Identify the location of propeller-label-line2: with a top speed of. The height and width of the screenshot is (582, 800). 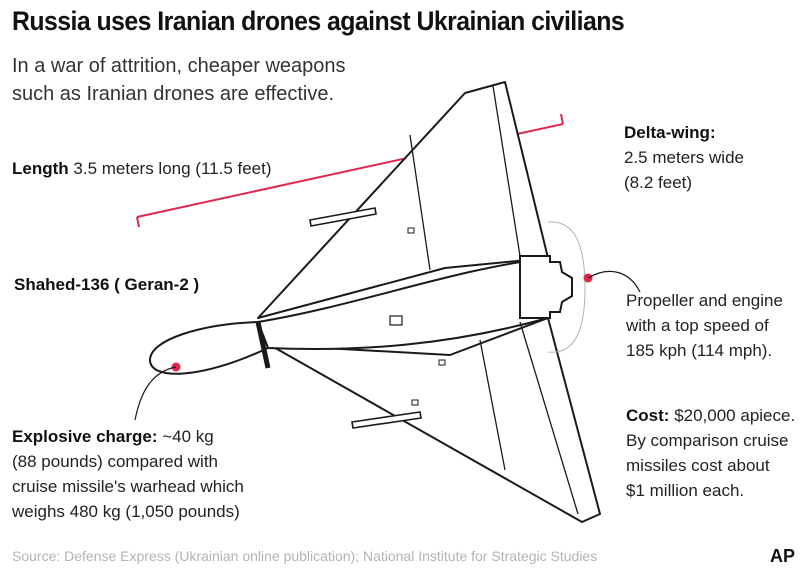
(697, 325).